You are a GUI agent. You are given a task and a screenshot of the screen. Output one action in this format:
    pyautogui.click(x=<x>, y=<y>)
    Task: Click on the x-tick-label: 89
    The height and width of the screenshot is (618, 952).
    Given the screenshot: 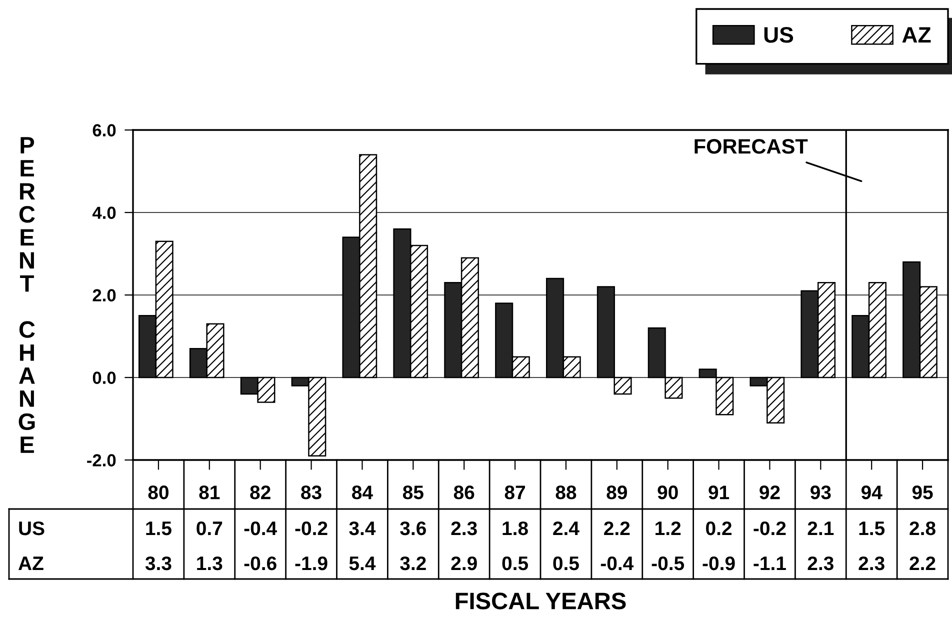 What is the action you would take?
    pyautogui.click(x=616, y=493)
    